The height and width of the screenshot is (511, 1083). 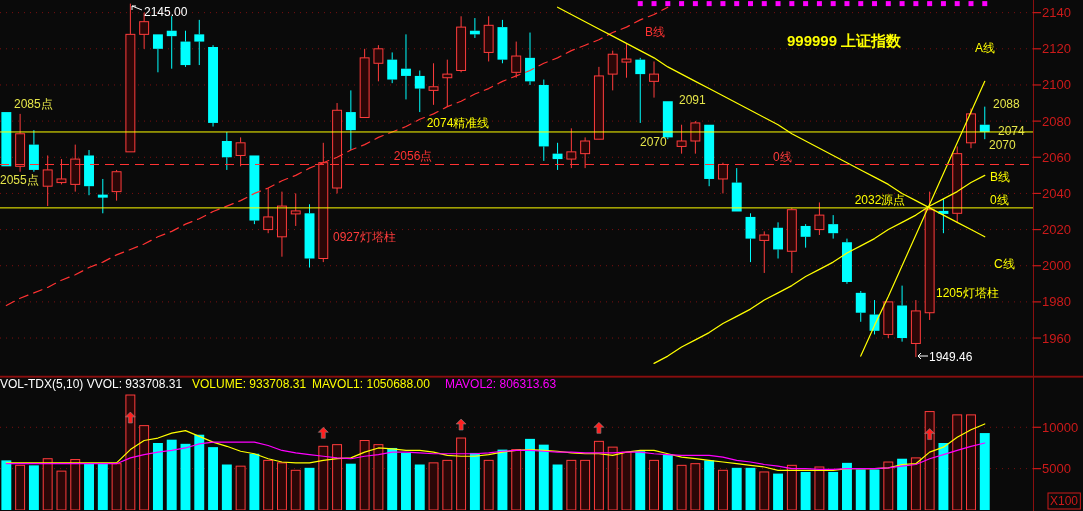 What do you see at coordinates (501, 384) in the screenshot?
I see `text: MAVOL2: 806313.63` at bounding box center [501, 384].